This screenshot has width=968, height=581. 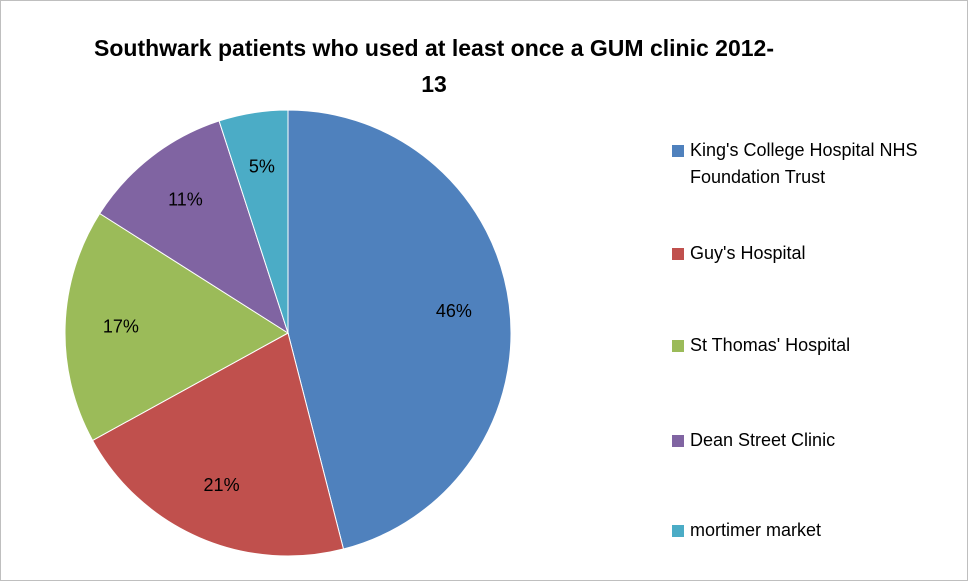 What do you see at coordinates (807, 253) in the screenshot?
I see `legend-item: Guy's Hospital` at bounding box center [807, 253].